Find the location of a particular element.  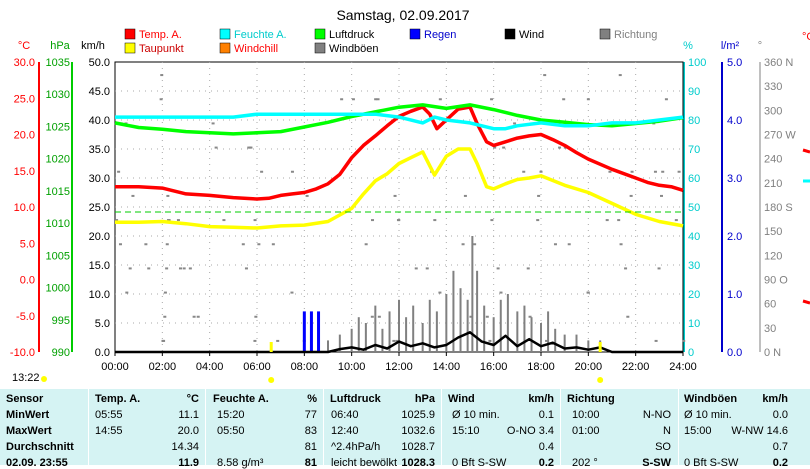

axis-tick-label: 120 is located at coordinates (773, 256).